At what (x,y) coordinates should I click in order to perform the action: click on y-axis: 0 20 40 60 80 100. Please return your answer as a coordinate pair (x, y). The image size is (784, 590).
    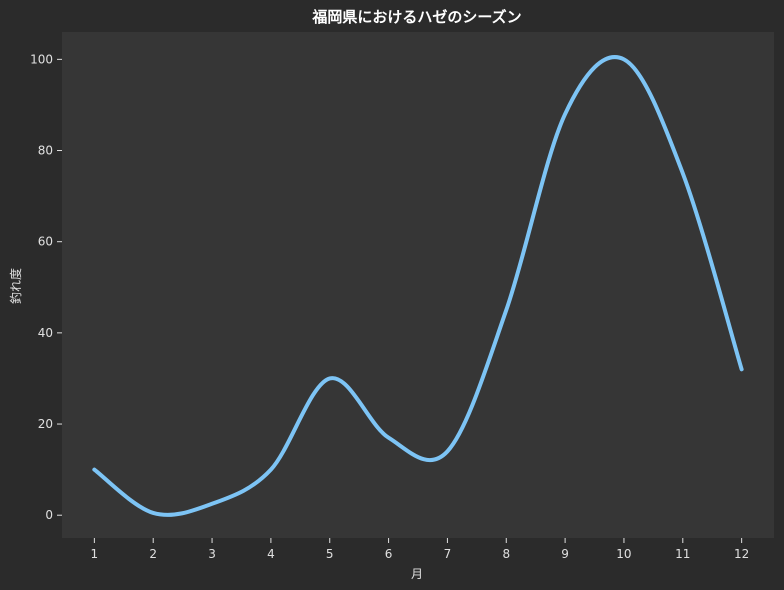
    Looking at the image, I should click on (46, 287).